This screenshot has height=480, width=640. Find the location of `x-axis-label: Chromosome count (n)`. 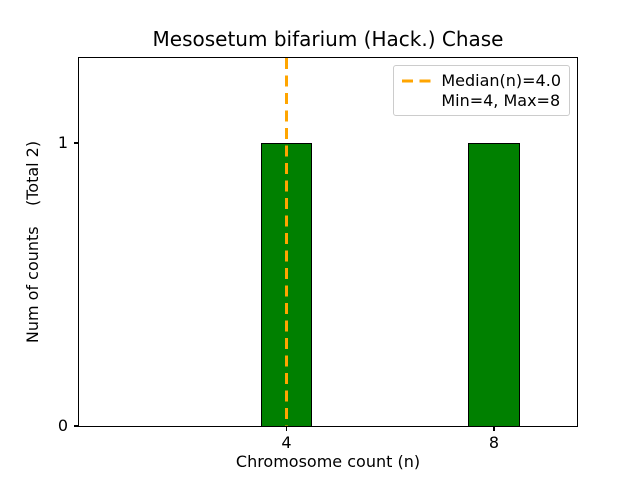

x-axis-label: Chromosome count (n) is located at coordinates (328, 461).